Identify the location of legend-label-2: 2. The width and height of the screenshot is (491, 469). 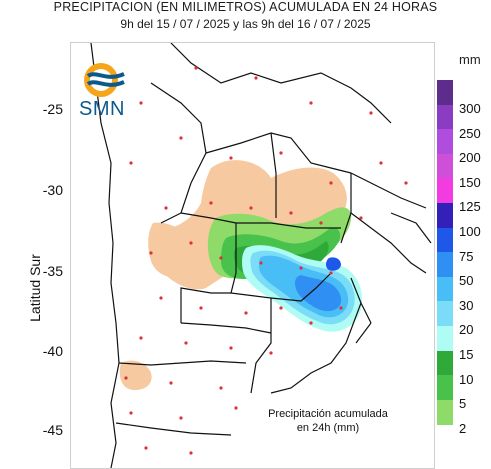
(463, 428).